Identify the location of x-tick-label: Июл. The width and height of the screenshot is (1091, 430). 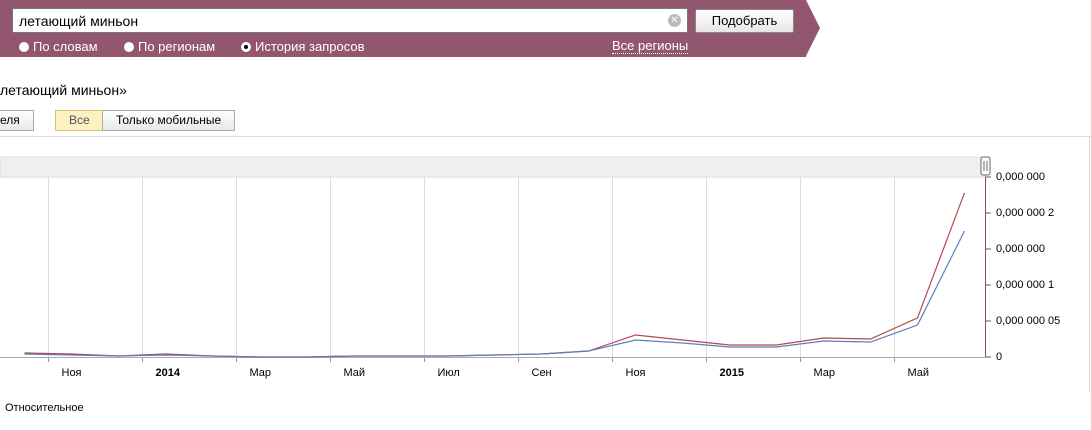
(449, 373).